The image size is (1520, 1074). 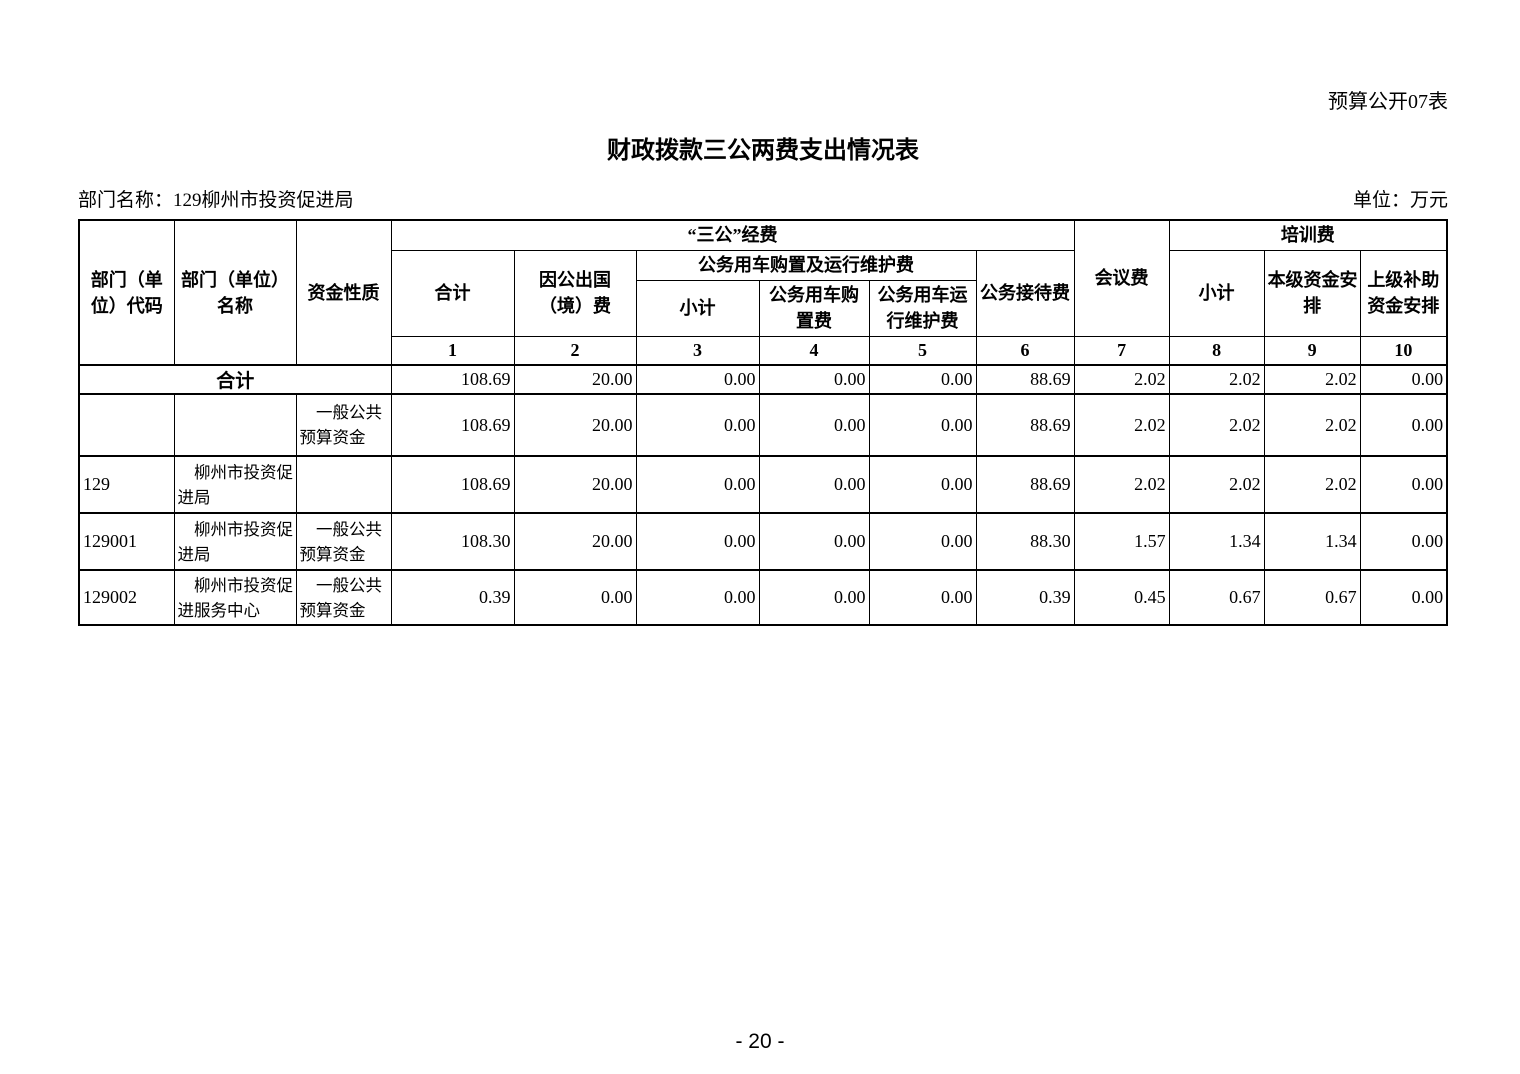 What do you see at coordinates (235, 425) in the screenshot?
I see `cell-dept-name` at bounding box center [235, 425].